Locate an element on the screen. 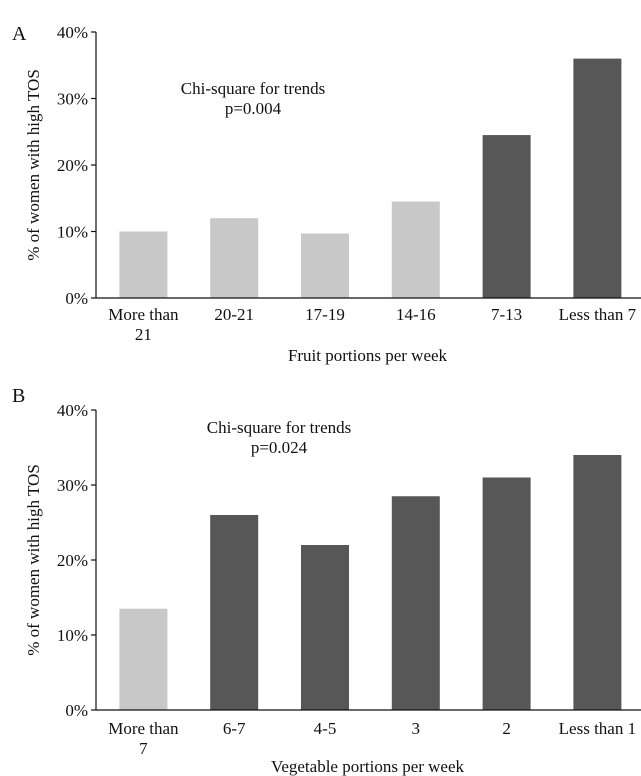 This screenshot has height=776, width=641. x-tick-label: 2 is located at coordinates (506, 728).